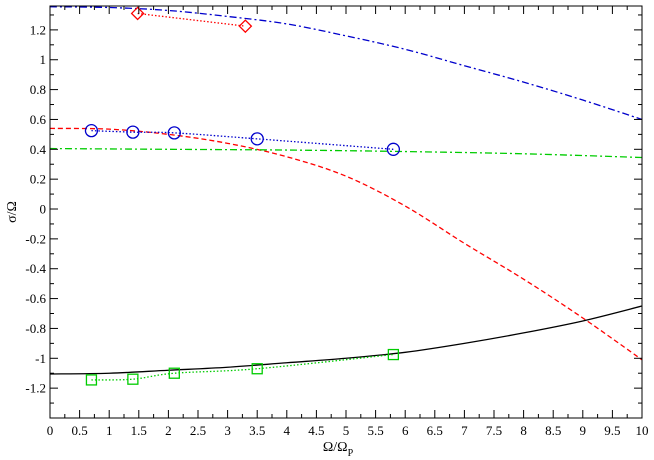  Describe the element at coordinates (405, 430) in the screenshot. I see `x-tick-label: 6` at that location.